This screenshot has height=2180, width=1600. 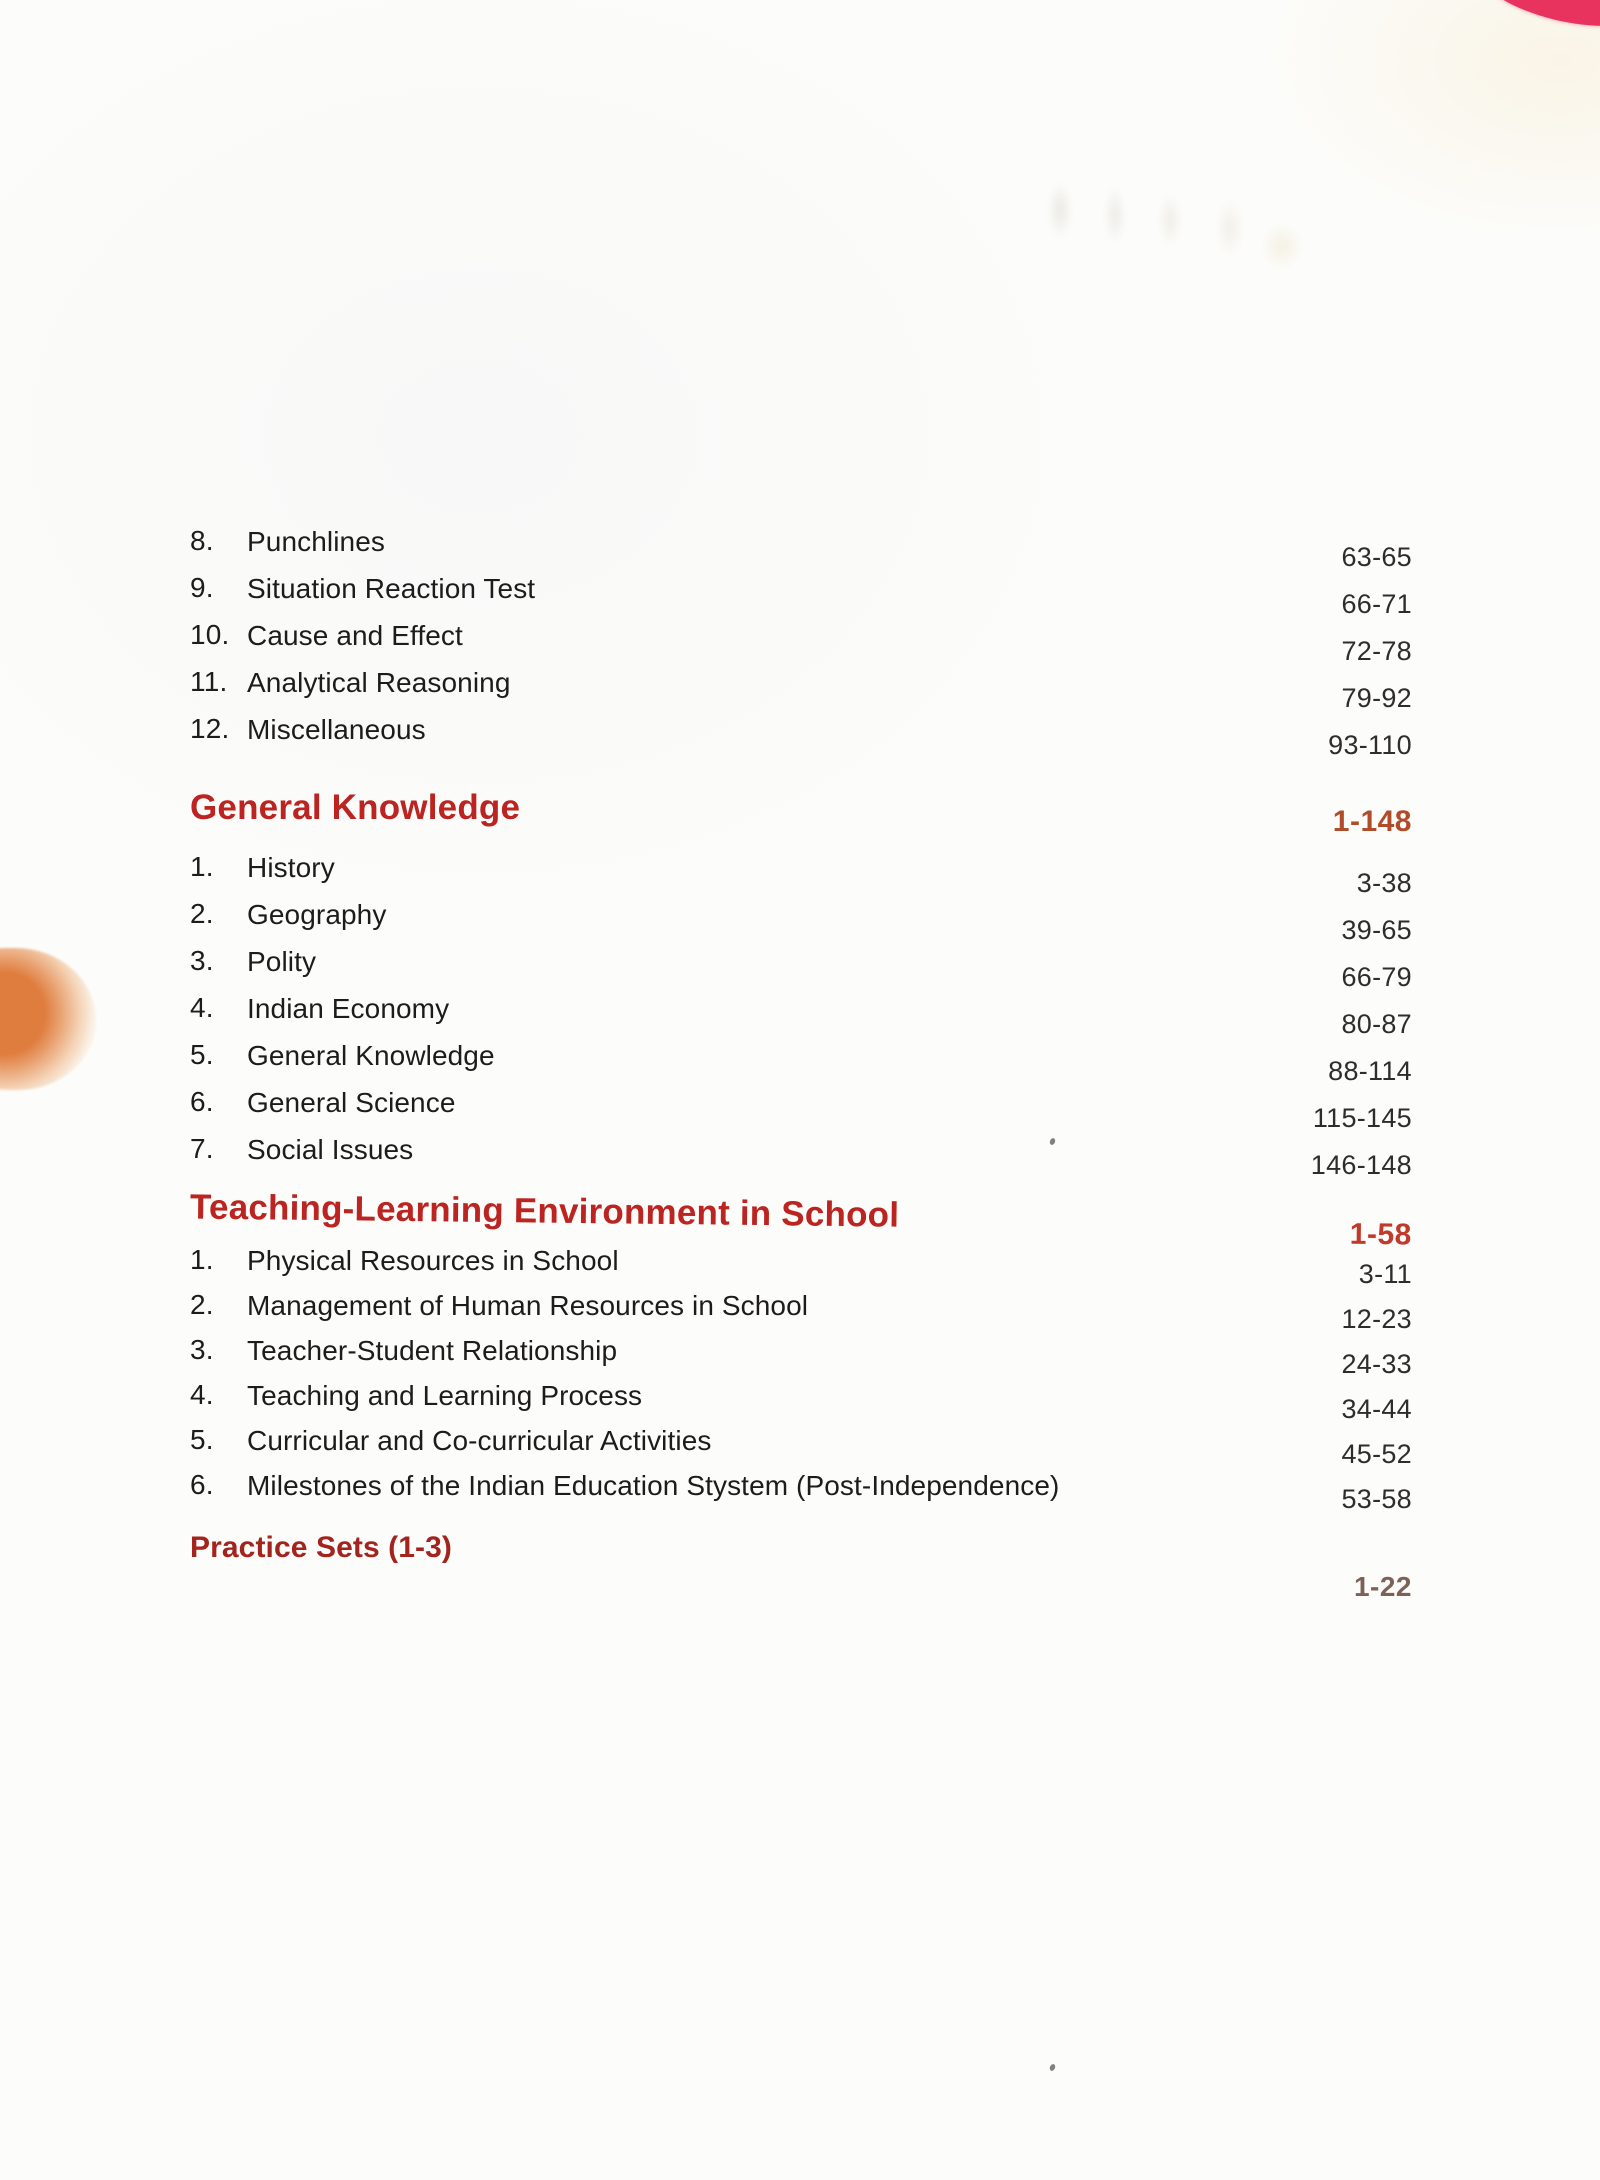 What do you see at coordinates (1052, 2067) in the screenshot?
I see `ink-speck` at bounding box center [1052, 2067].